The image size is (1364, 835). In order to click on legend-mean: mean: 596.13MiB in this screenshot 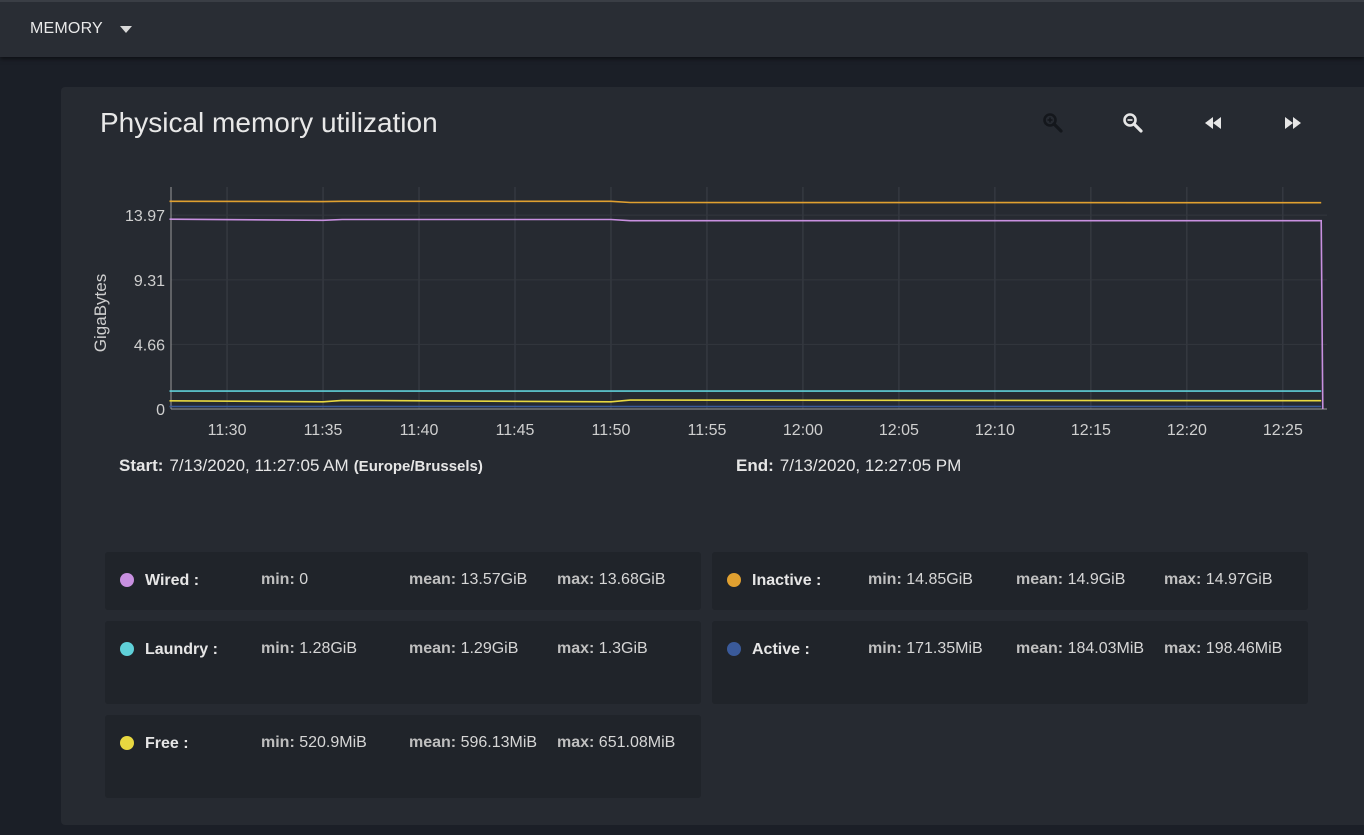, I will do `click(479, 743)`.